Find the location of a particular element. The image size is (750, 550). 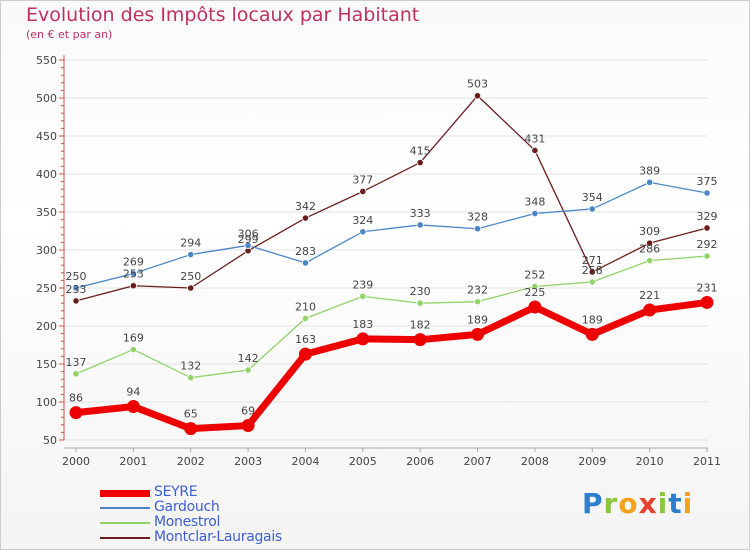

logo-letter: r is located at coordinates (611, 503).